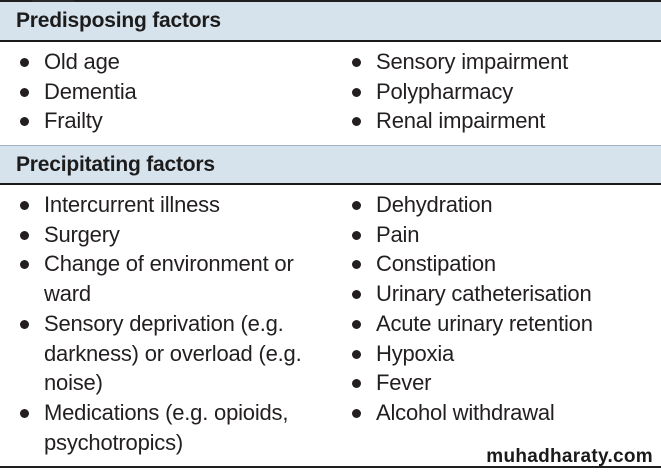  Describe the element at coordinates (330, 165) in the screenshot. I see `precipitating-header: Precipitating factors` at that location.